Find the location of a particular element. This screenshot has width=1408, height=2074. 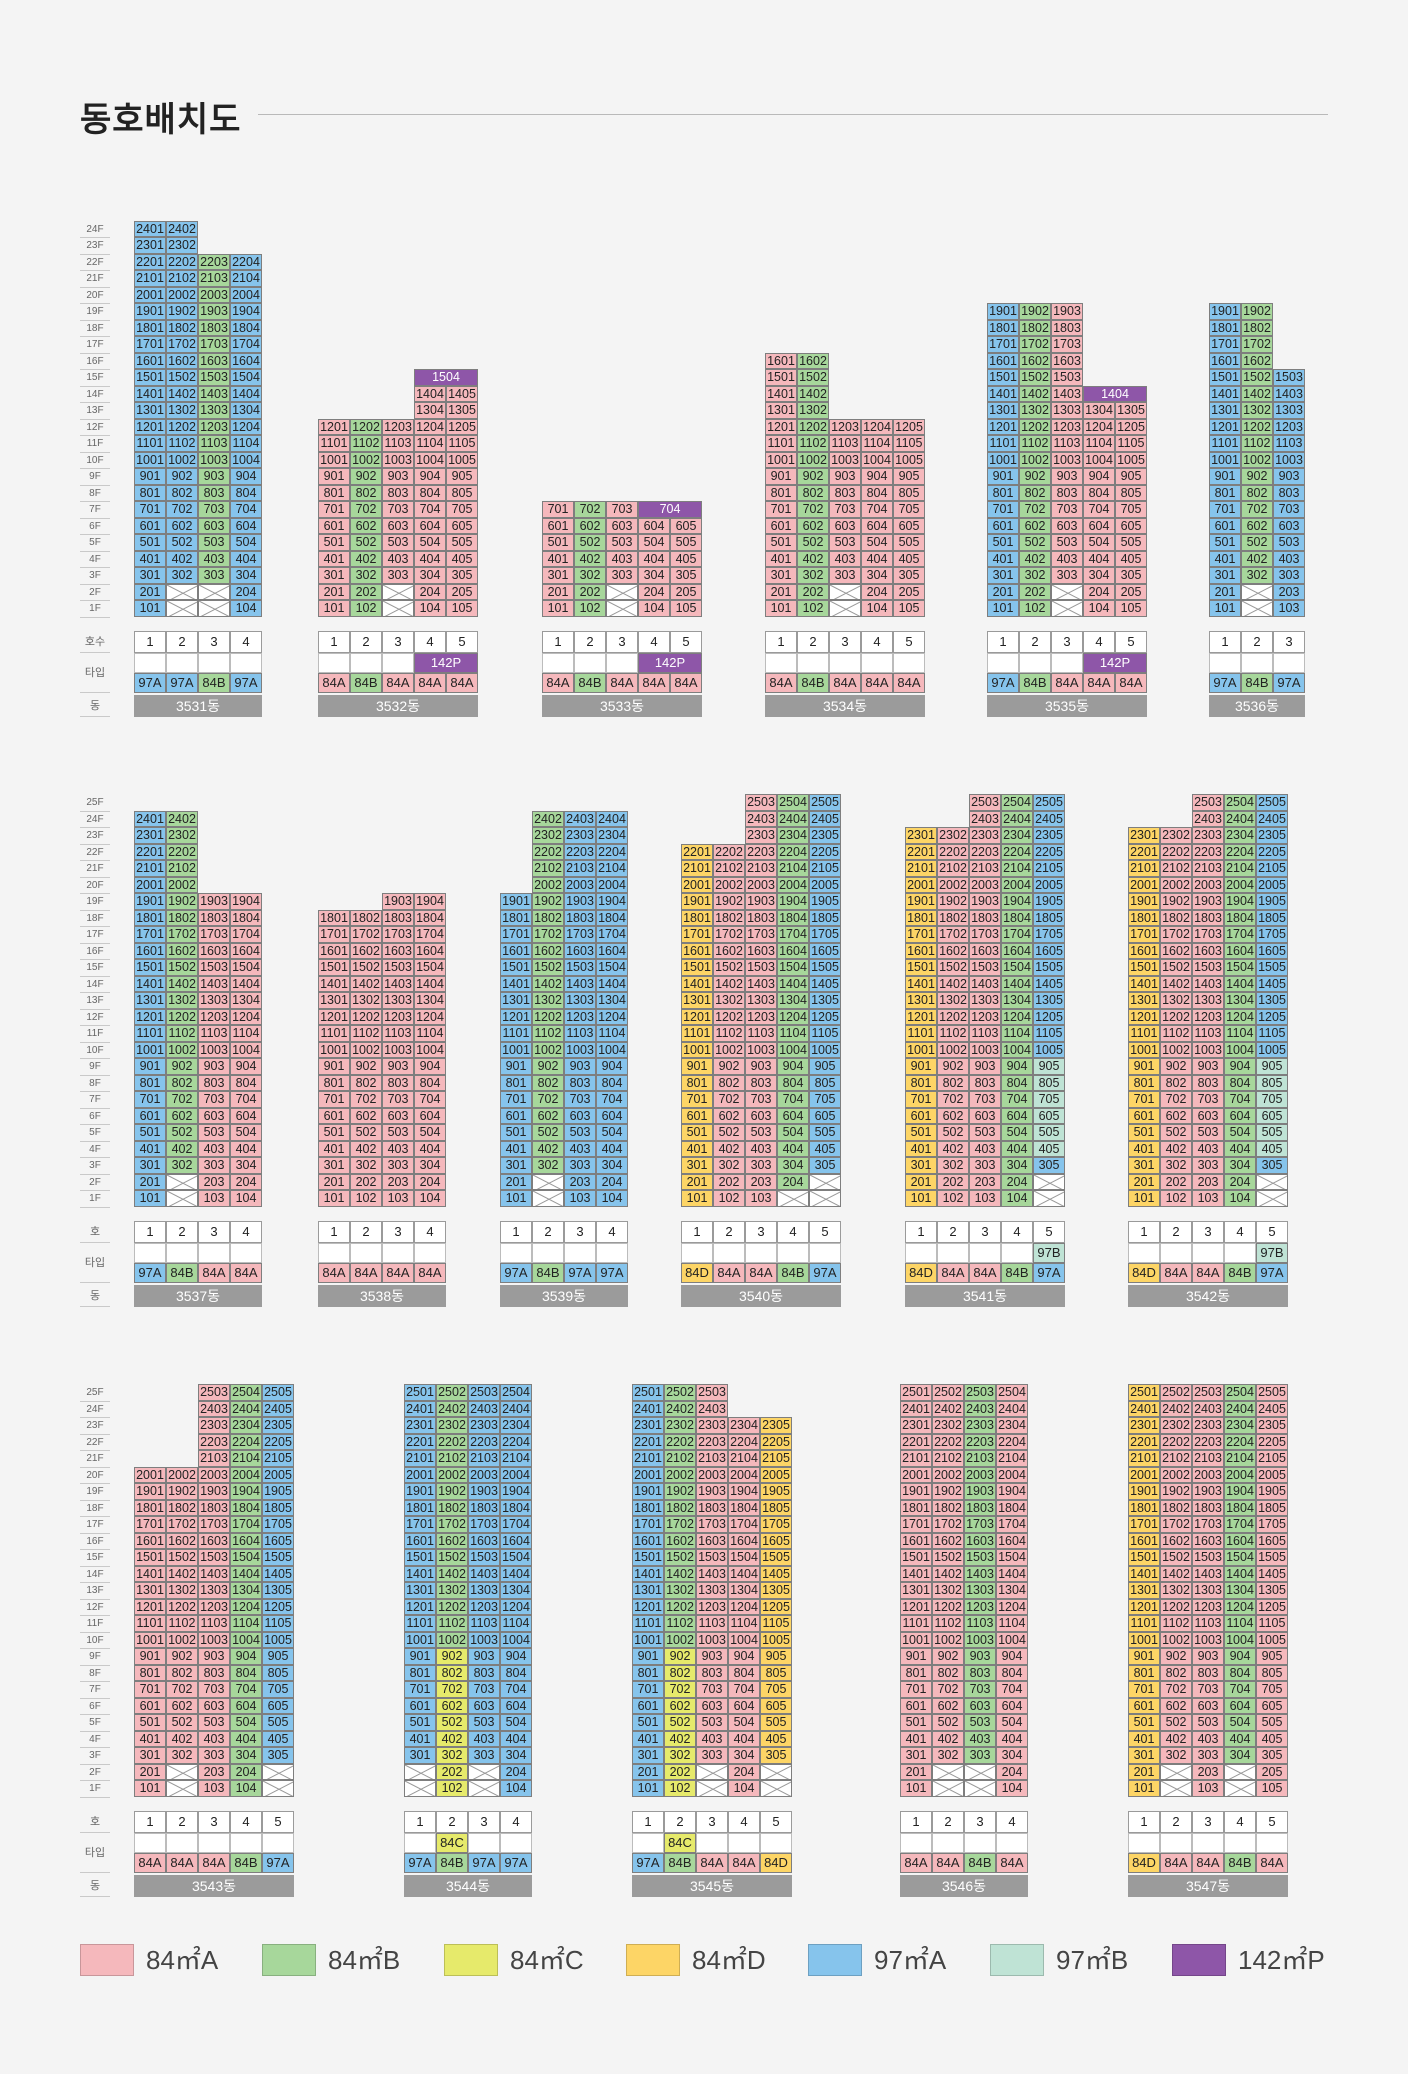

unit-cell: 2101 is located at coordinates (648, 1458).